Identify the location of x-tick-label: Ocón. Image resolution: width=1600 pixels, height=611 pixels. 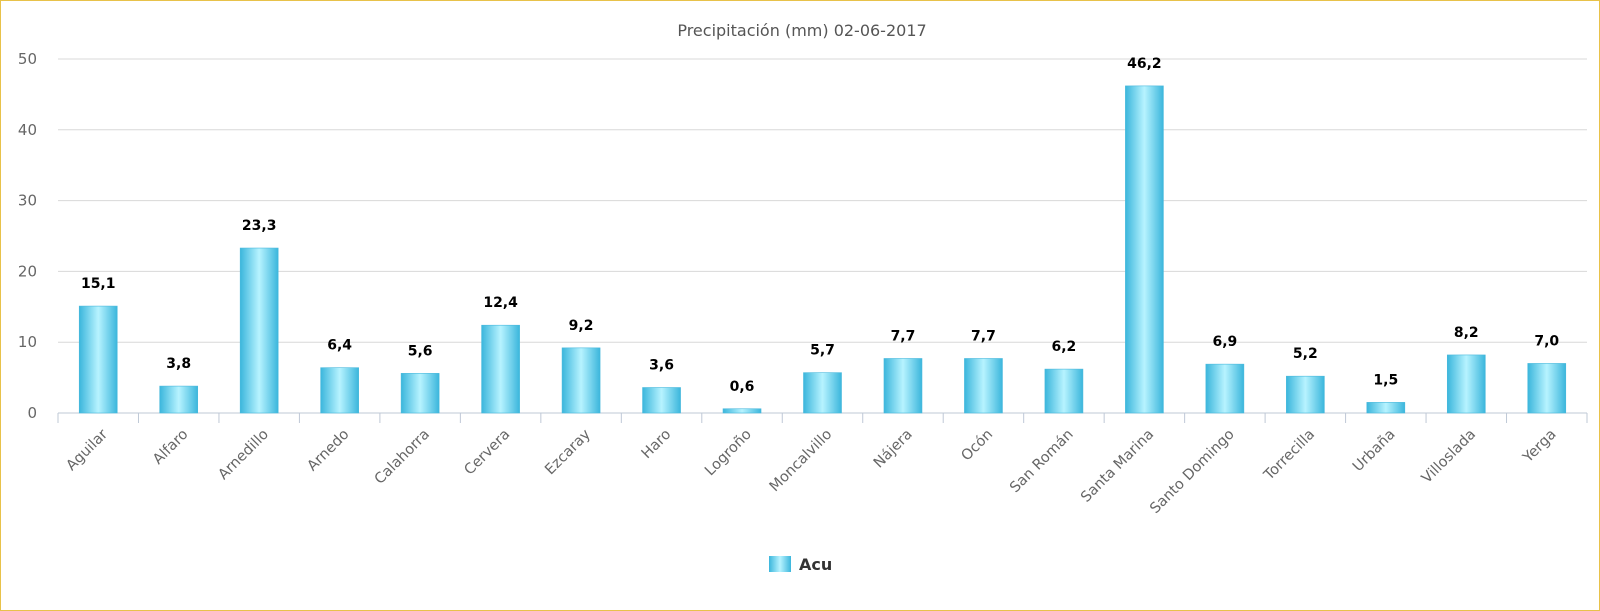
(977, 446).